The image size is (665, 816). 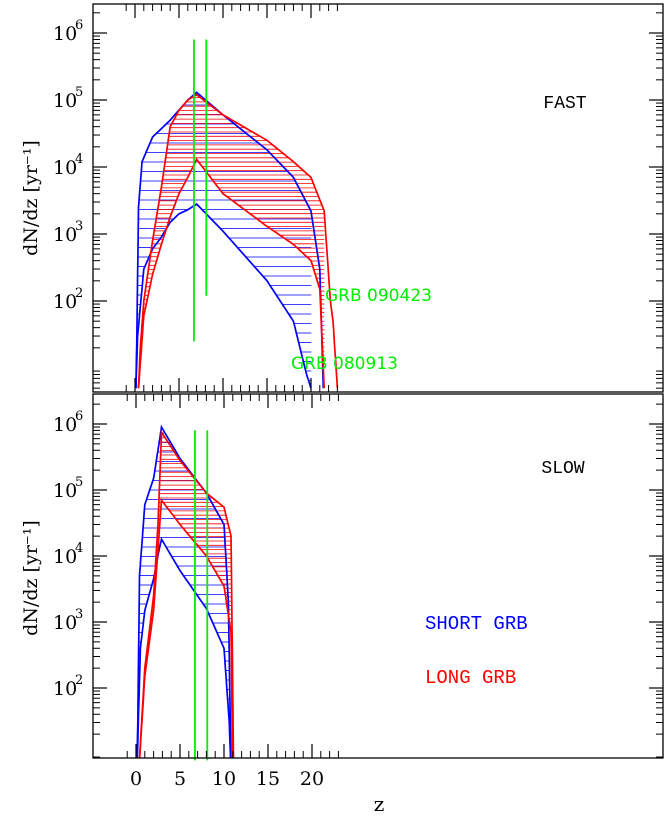 What do you see at coordinates (65, 689) in the screenshot?
I see `slow-y-tick-label-0: 10` at bounding box center [65, 689].